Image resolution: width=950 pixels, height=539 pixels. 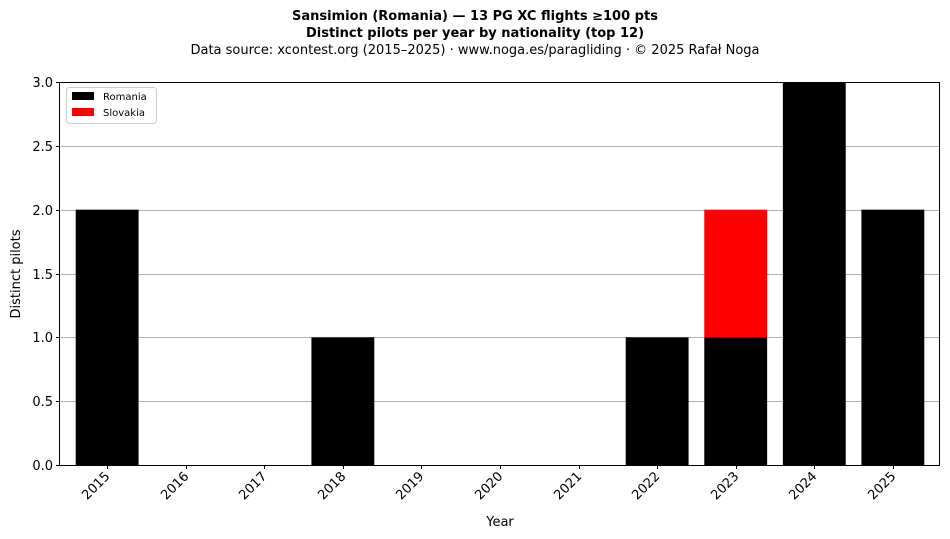 I want to click on x-tick-label: 2016, so click(x=175, y=486).